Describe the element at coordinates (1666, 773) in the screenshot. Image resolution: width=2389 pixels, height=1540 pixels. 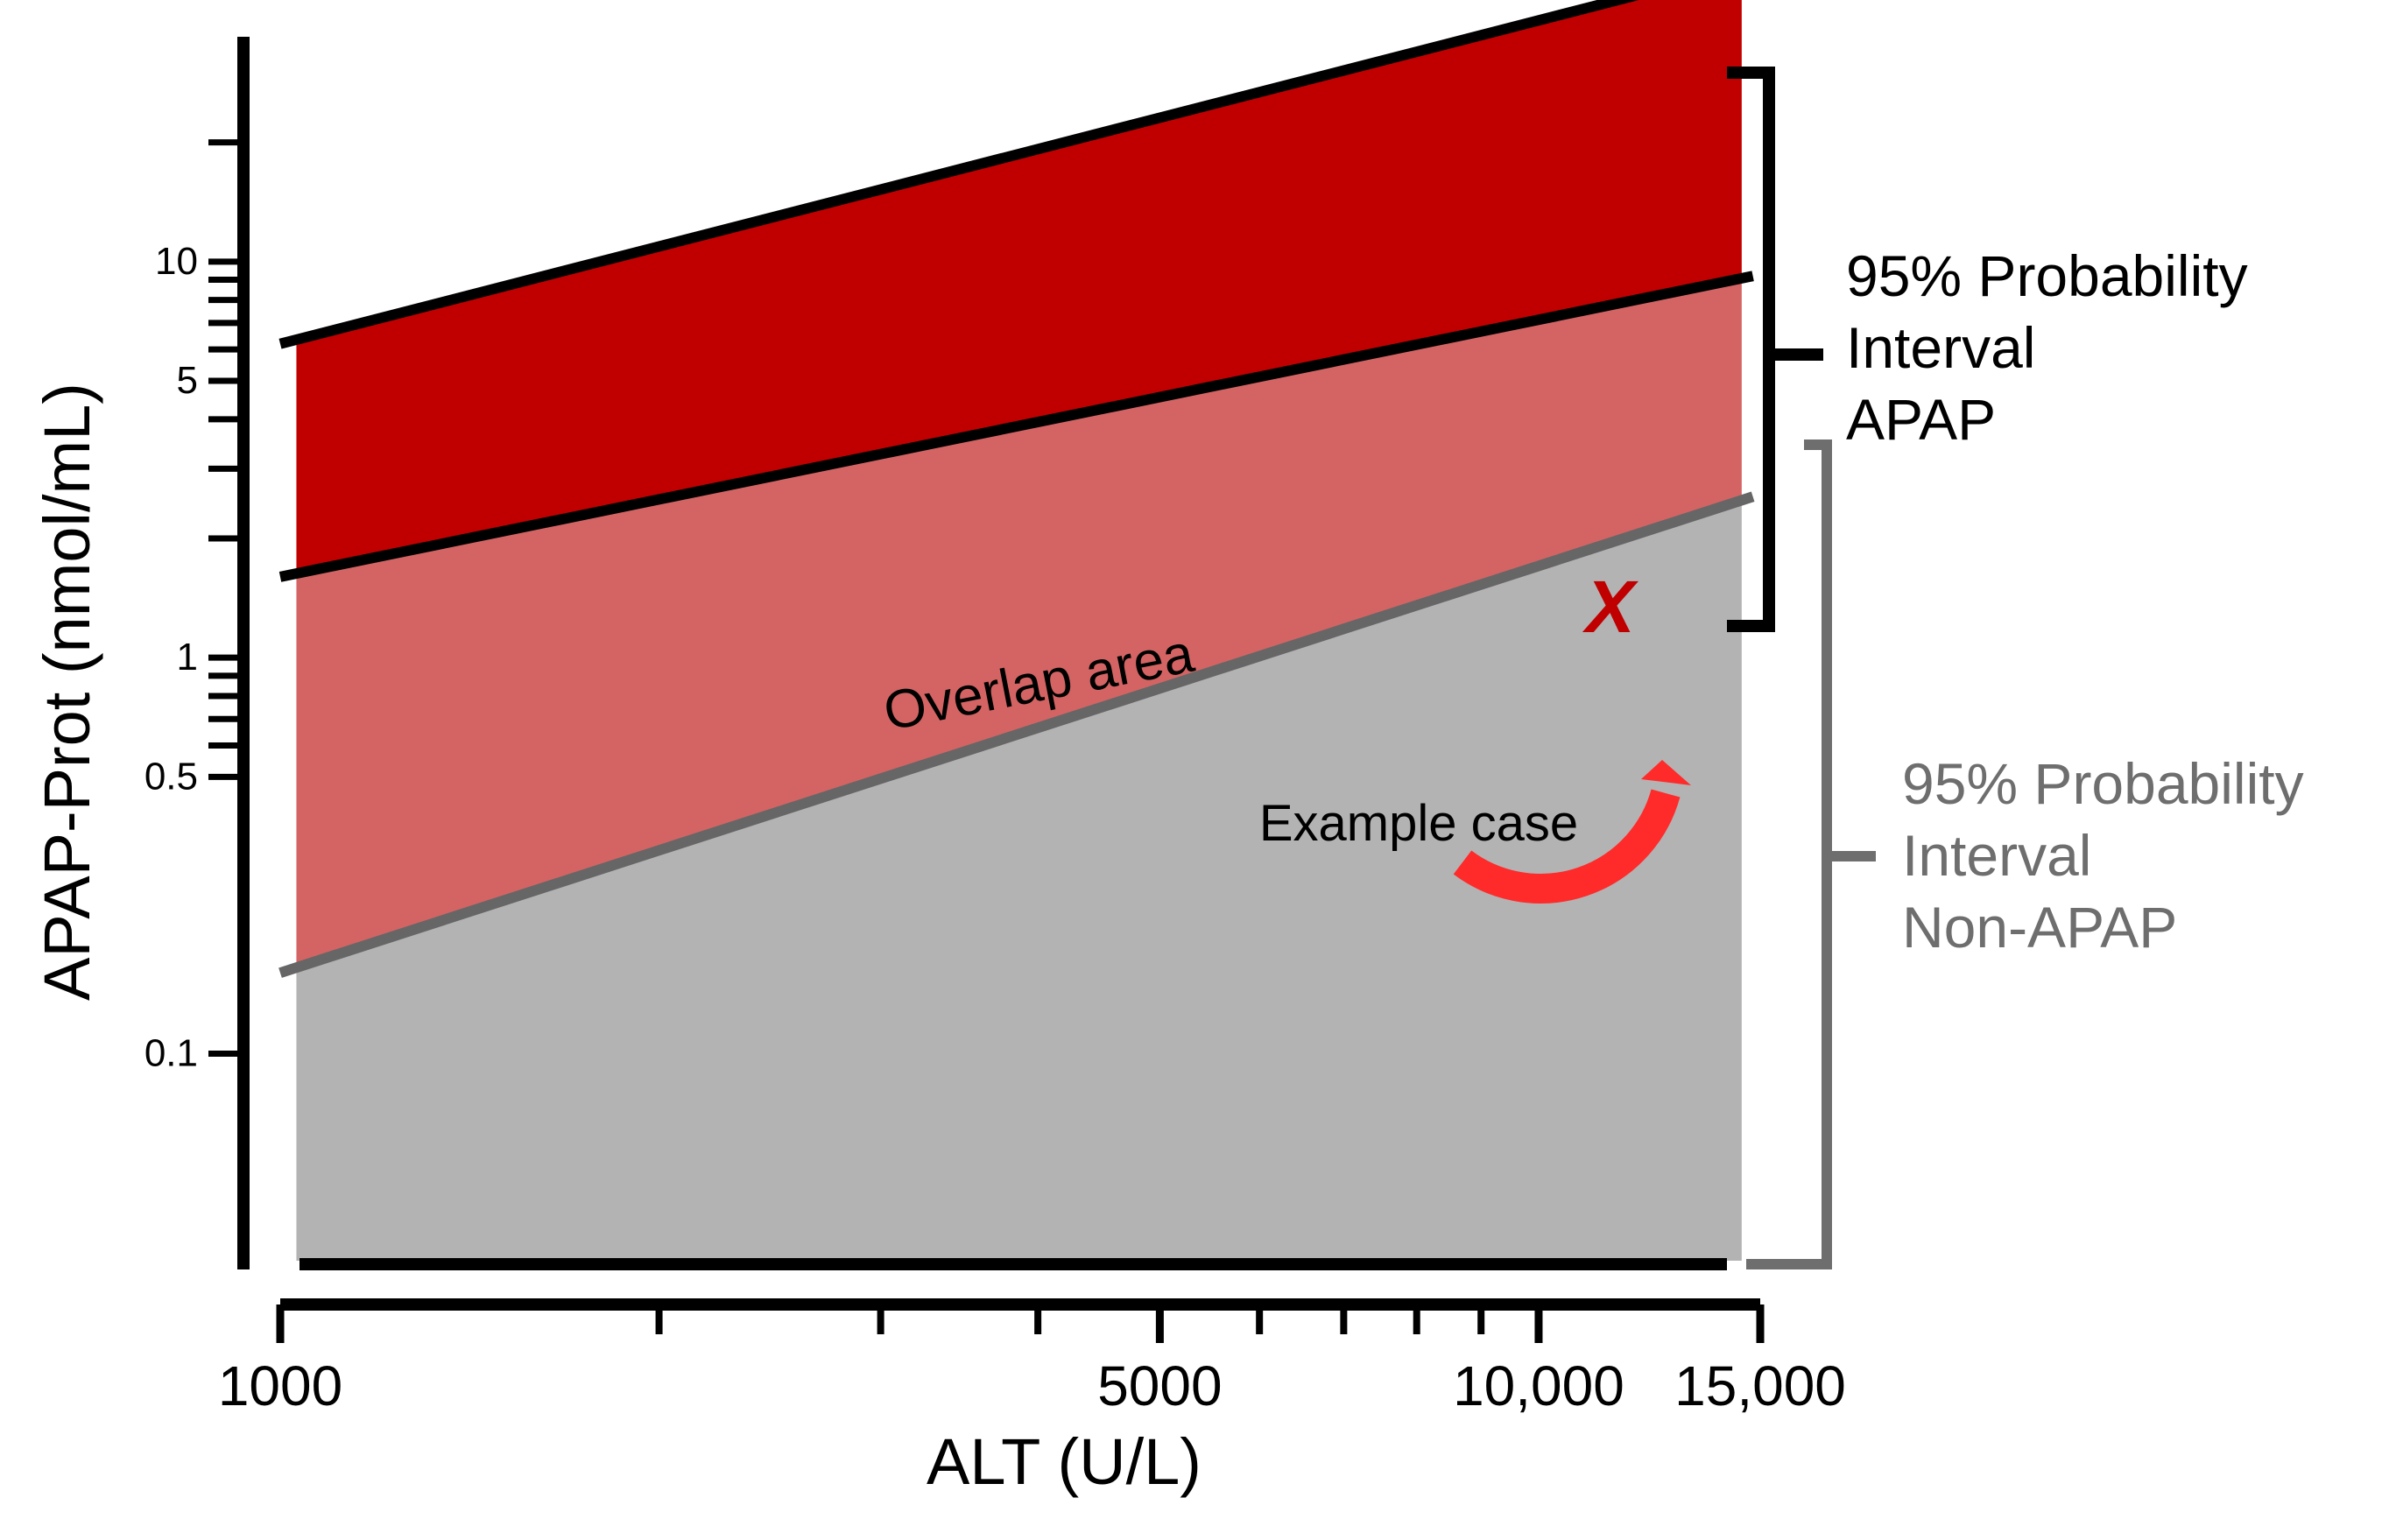
I see `arrow-head-icon` at that location.